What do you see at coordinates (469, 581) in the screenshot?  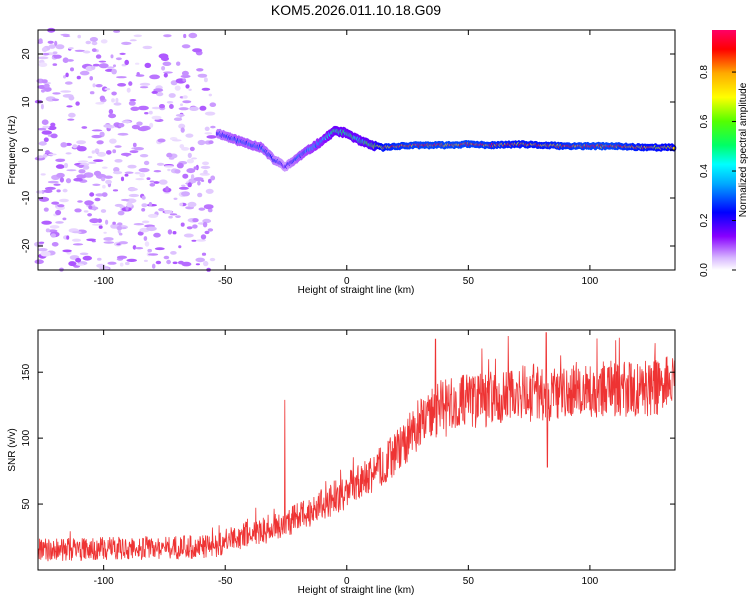 I see `snr-xtick-label: 50` at bounding box center [469, 581].